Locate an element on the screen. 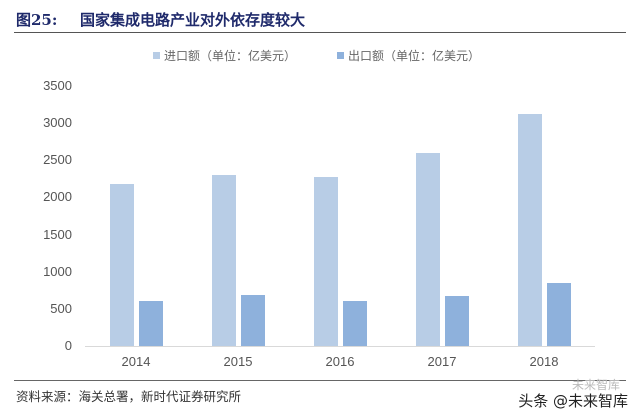 The image size is (640, 419). legend-item-import: 进口额（单位：亿美元） is located at coordinates (224, 55).